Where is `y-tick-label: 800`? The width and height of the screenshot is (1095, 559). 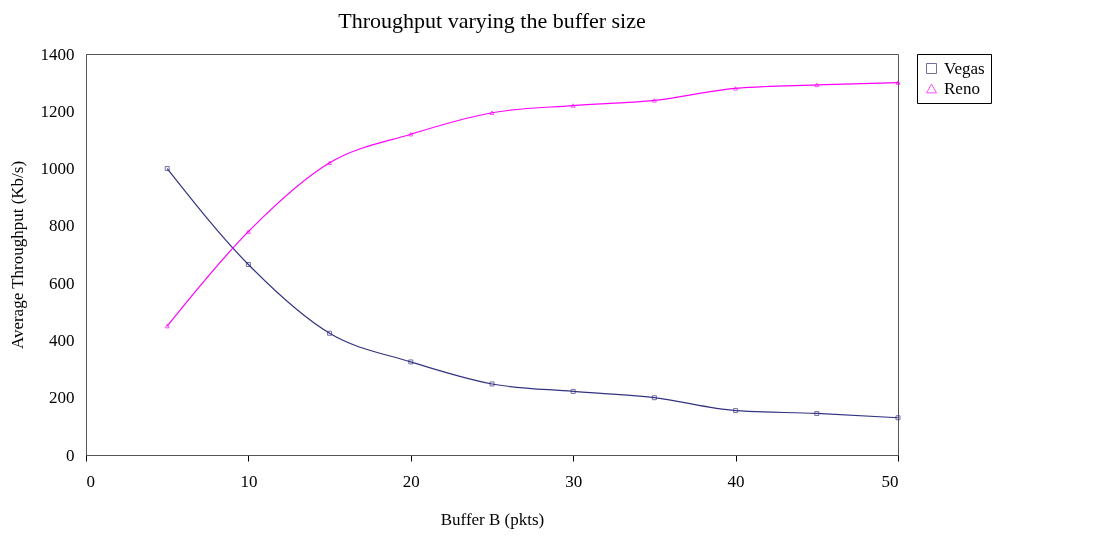 y-tick-label: 800 is located at coordinates (62, 226).